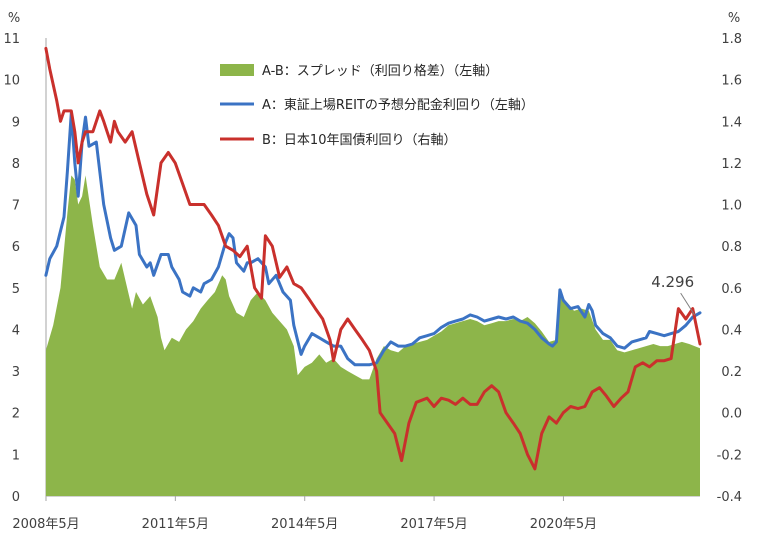 Image resolution: width=760 pixels, height=544 pixels. I want to click on left-tick-label: 0, so click(16, 497).